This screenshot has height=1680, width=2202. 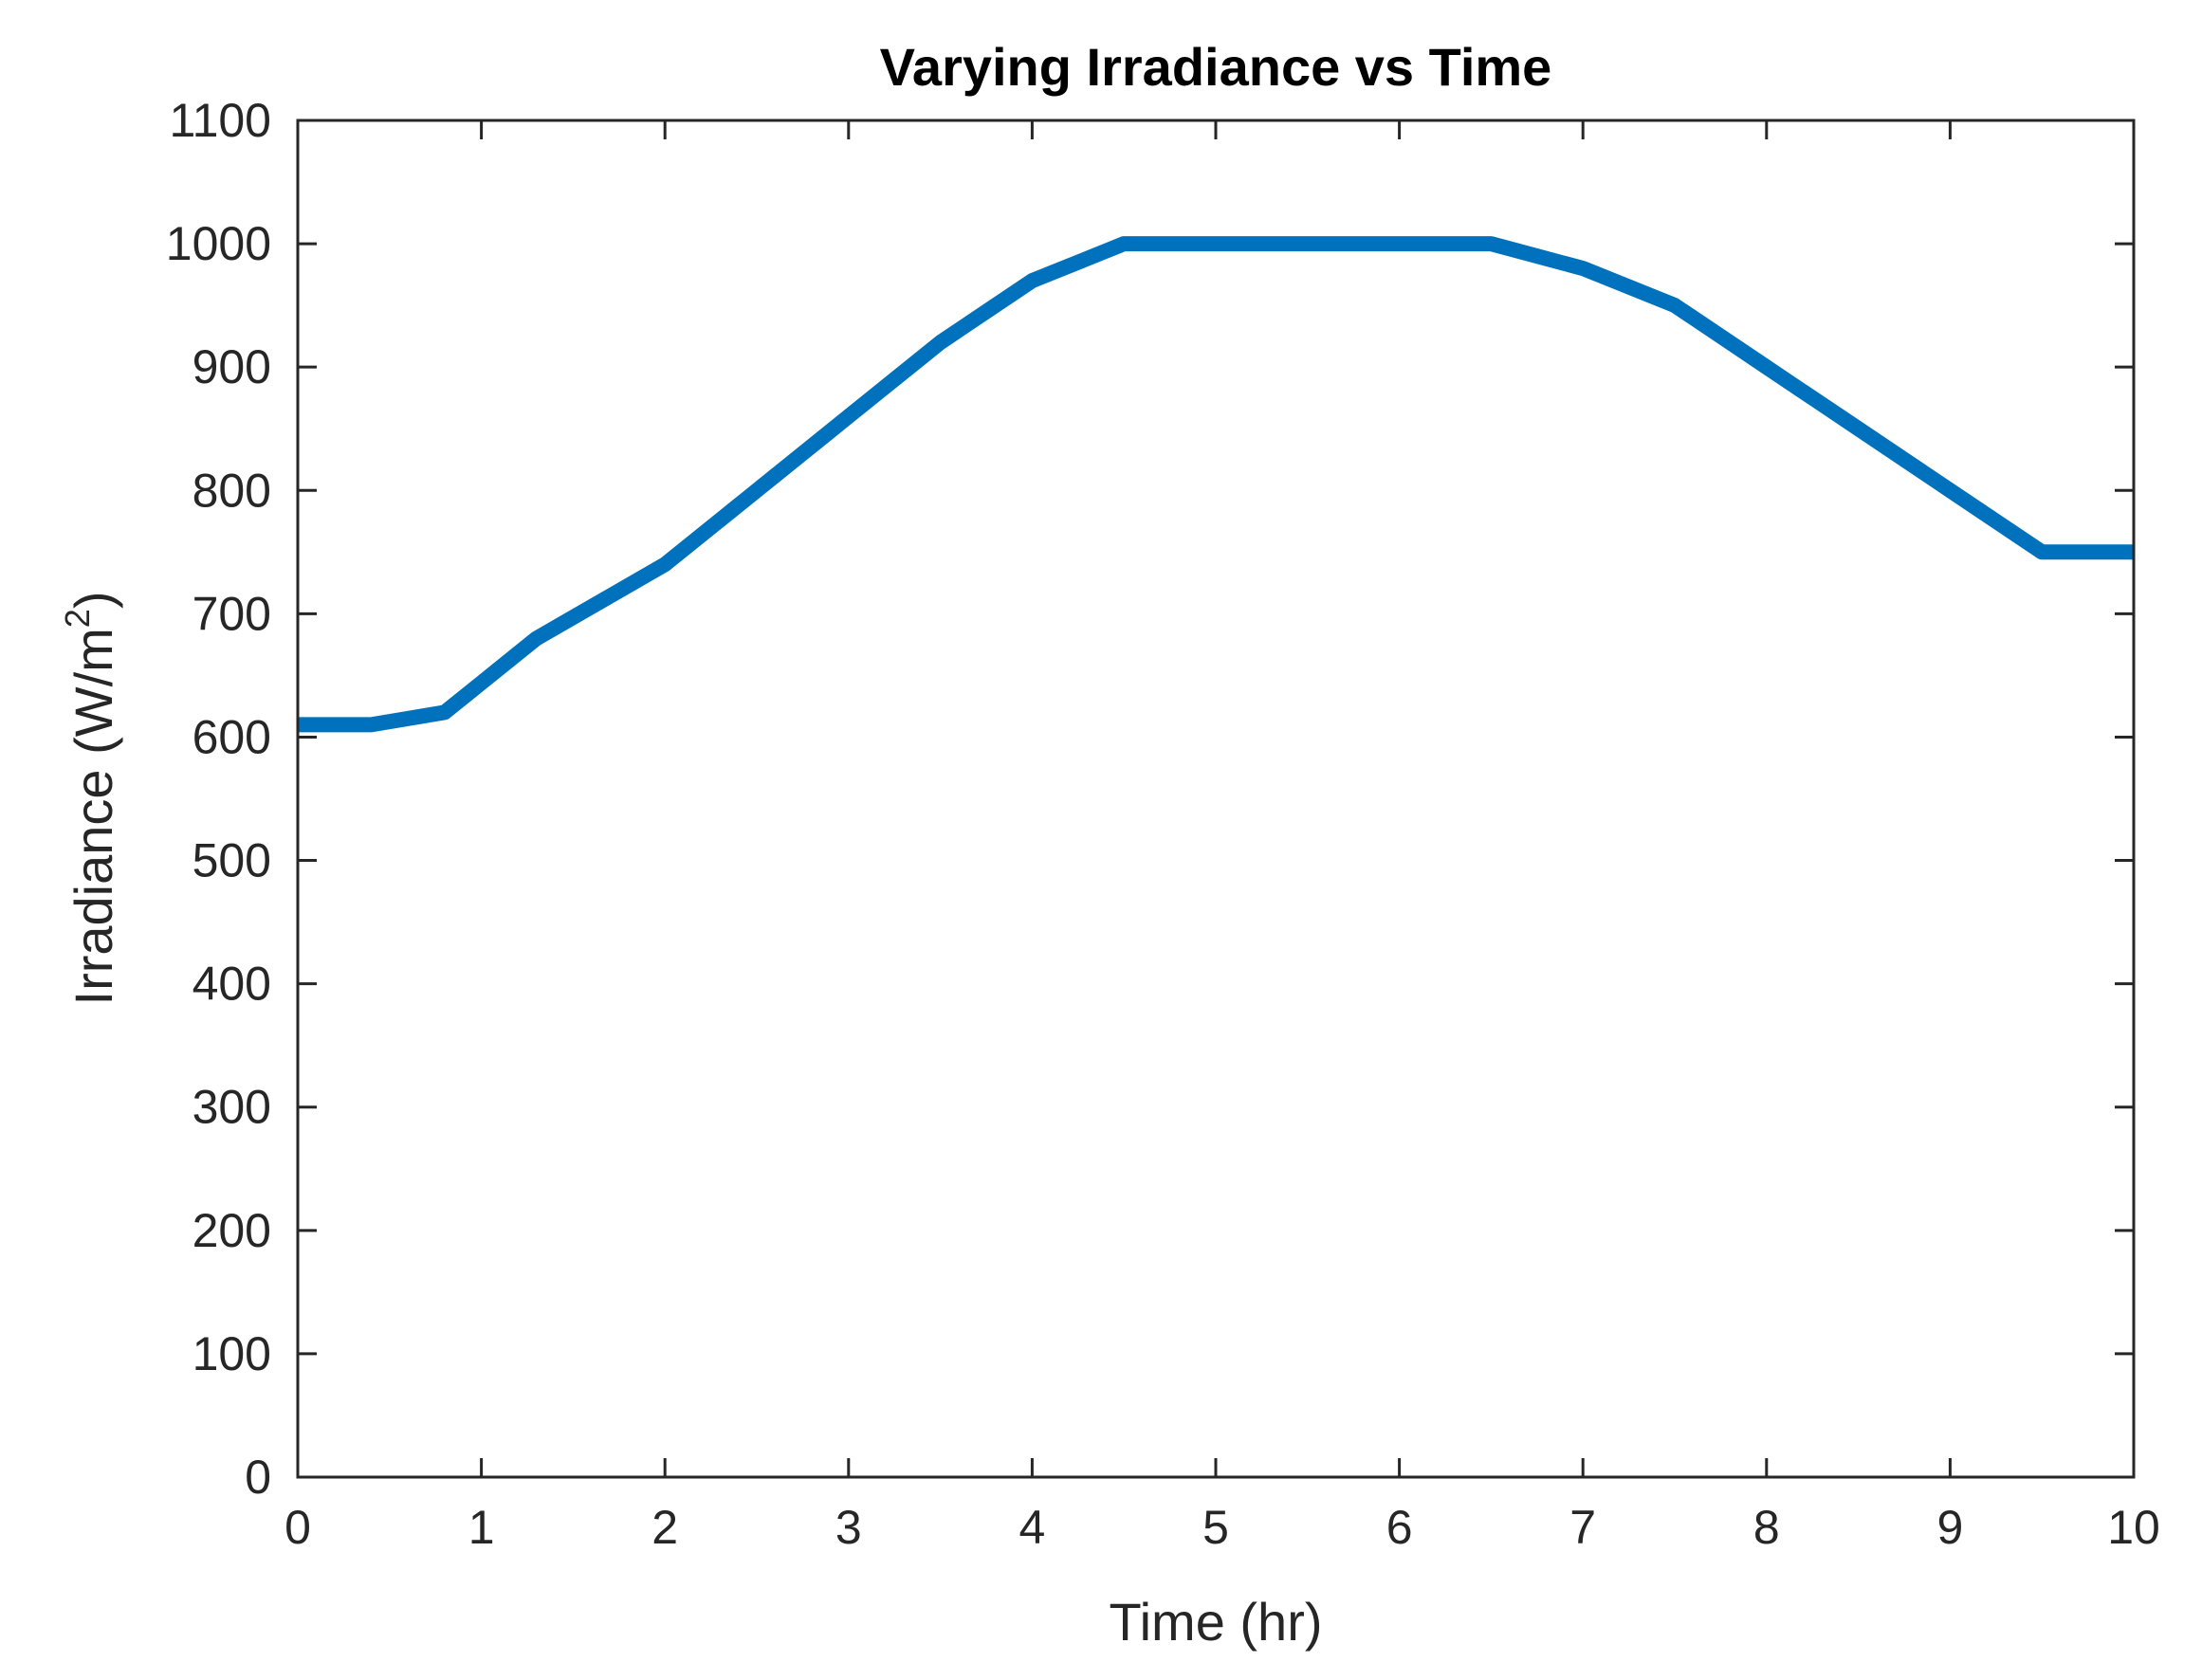 What do you see at coordinates (232, 613) in the screenshot?
I see `y-tick-label: 700` at bounding box center [232, 613].